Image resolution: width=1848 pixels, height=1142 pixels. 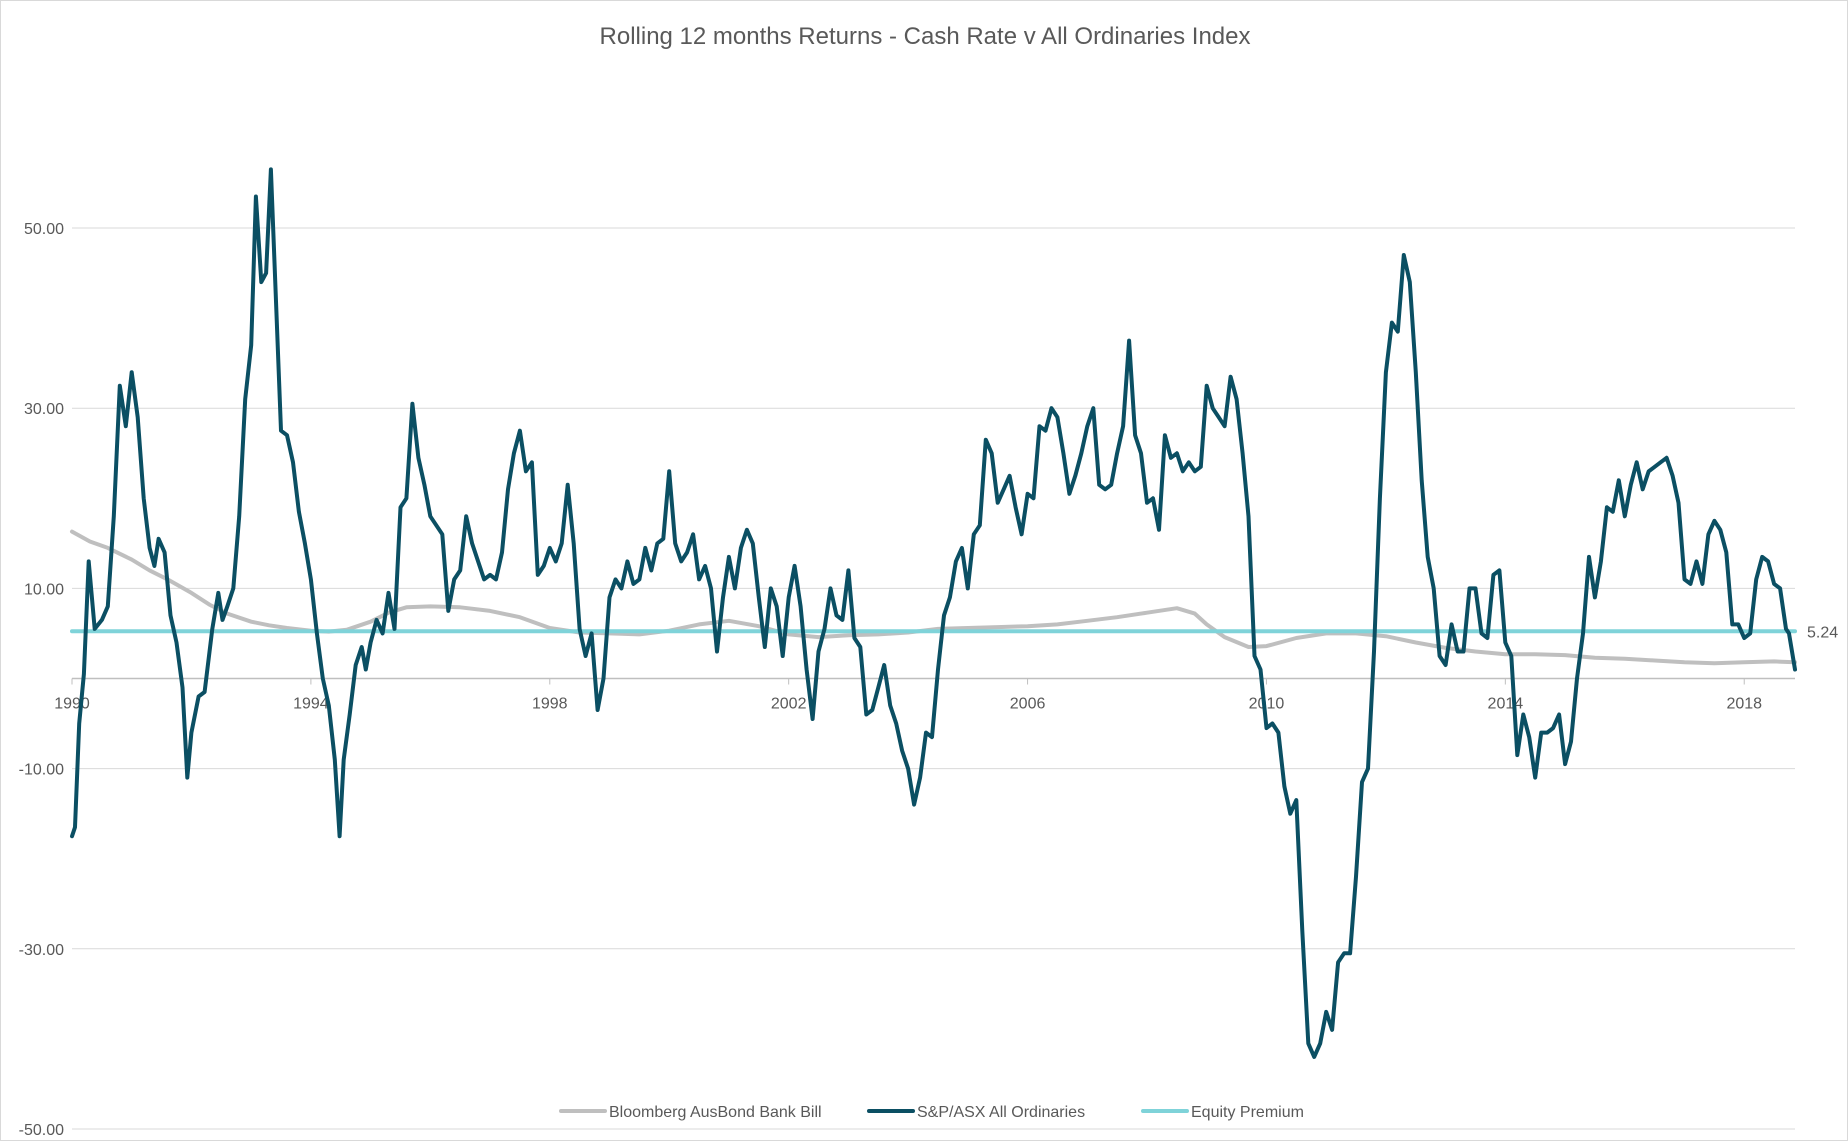 What do you see at coordinates (41, 950) in the screenshot?
I see `y-tick-label: -30.00` at bounding box center [41, 950].